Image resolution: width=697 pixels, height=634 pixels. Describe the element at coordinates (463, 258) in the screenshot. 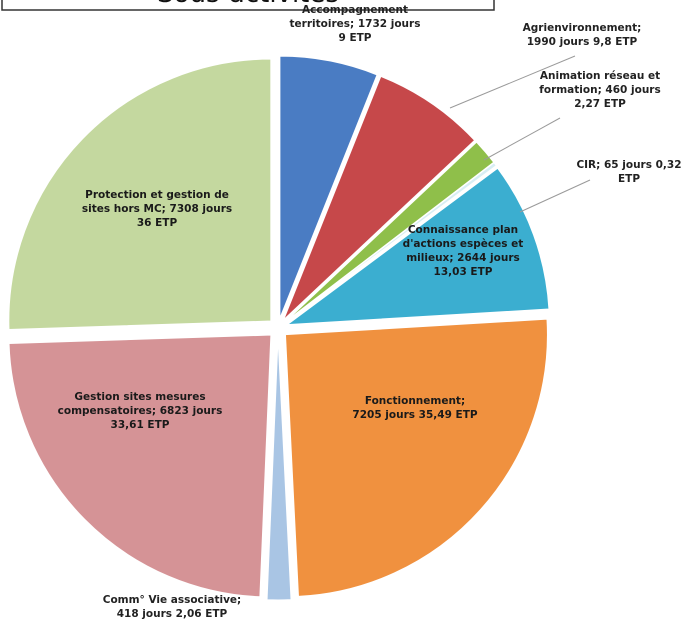

I see `data-label-5-line-3: milieux; 2644 jours` at that location.